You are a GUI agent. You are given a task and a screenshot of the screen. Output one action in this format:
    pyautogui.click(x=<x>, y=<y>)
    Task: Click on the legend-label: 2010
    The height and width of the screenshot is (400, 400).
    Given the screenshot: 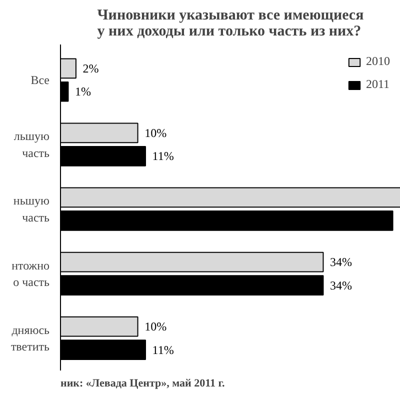 What is the action you would take?
    pyautogui.click(x=378, y=61)
    